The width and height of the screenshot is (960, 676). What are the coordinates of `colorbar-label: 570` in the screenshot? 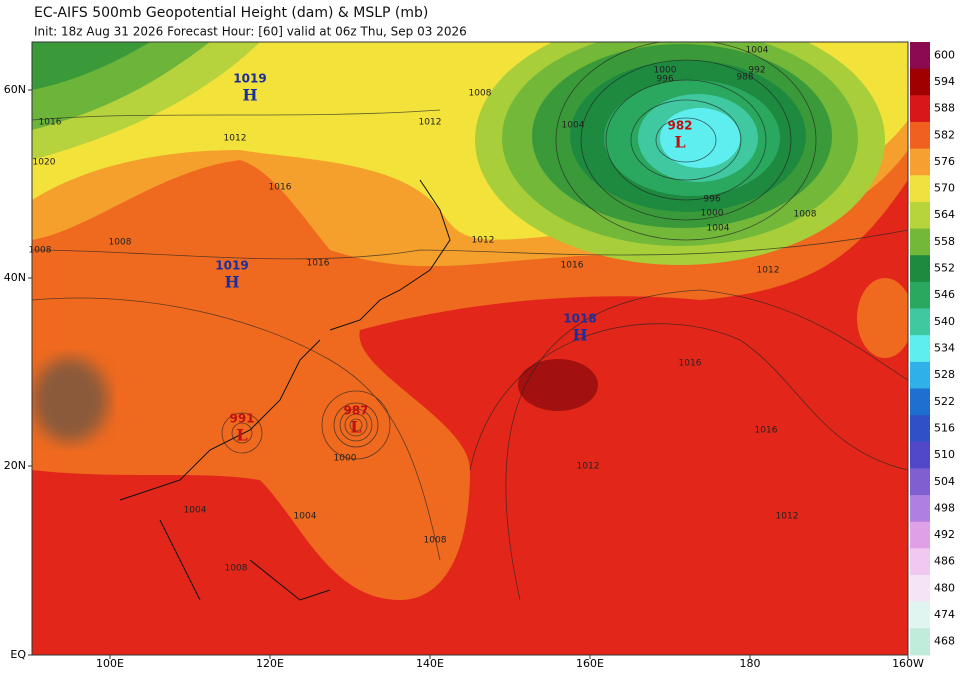 It's located at (944, 188).